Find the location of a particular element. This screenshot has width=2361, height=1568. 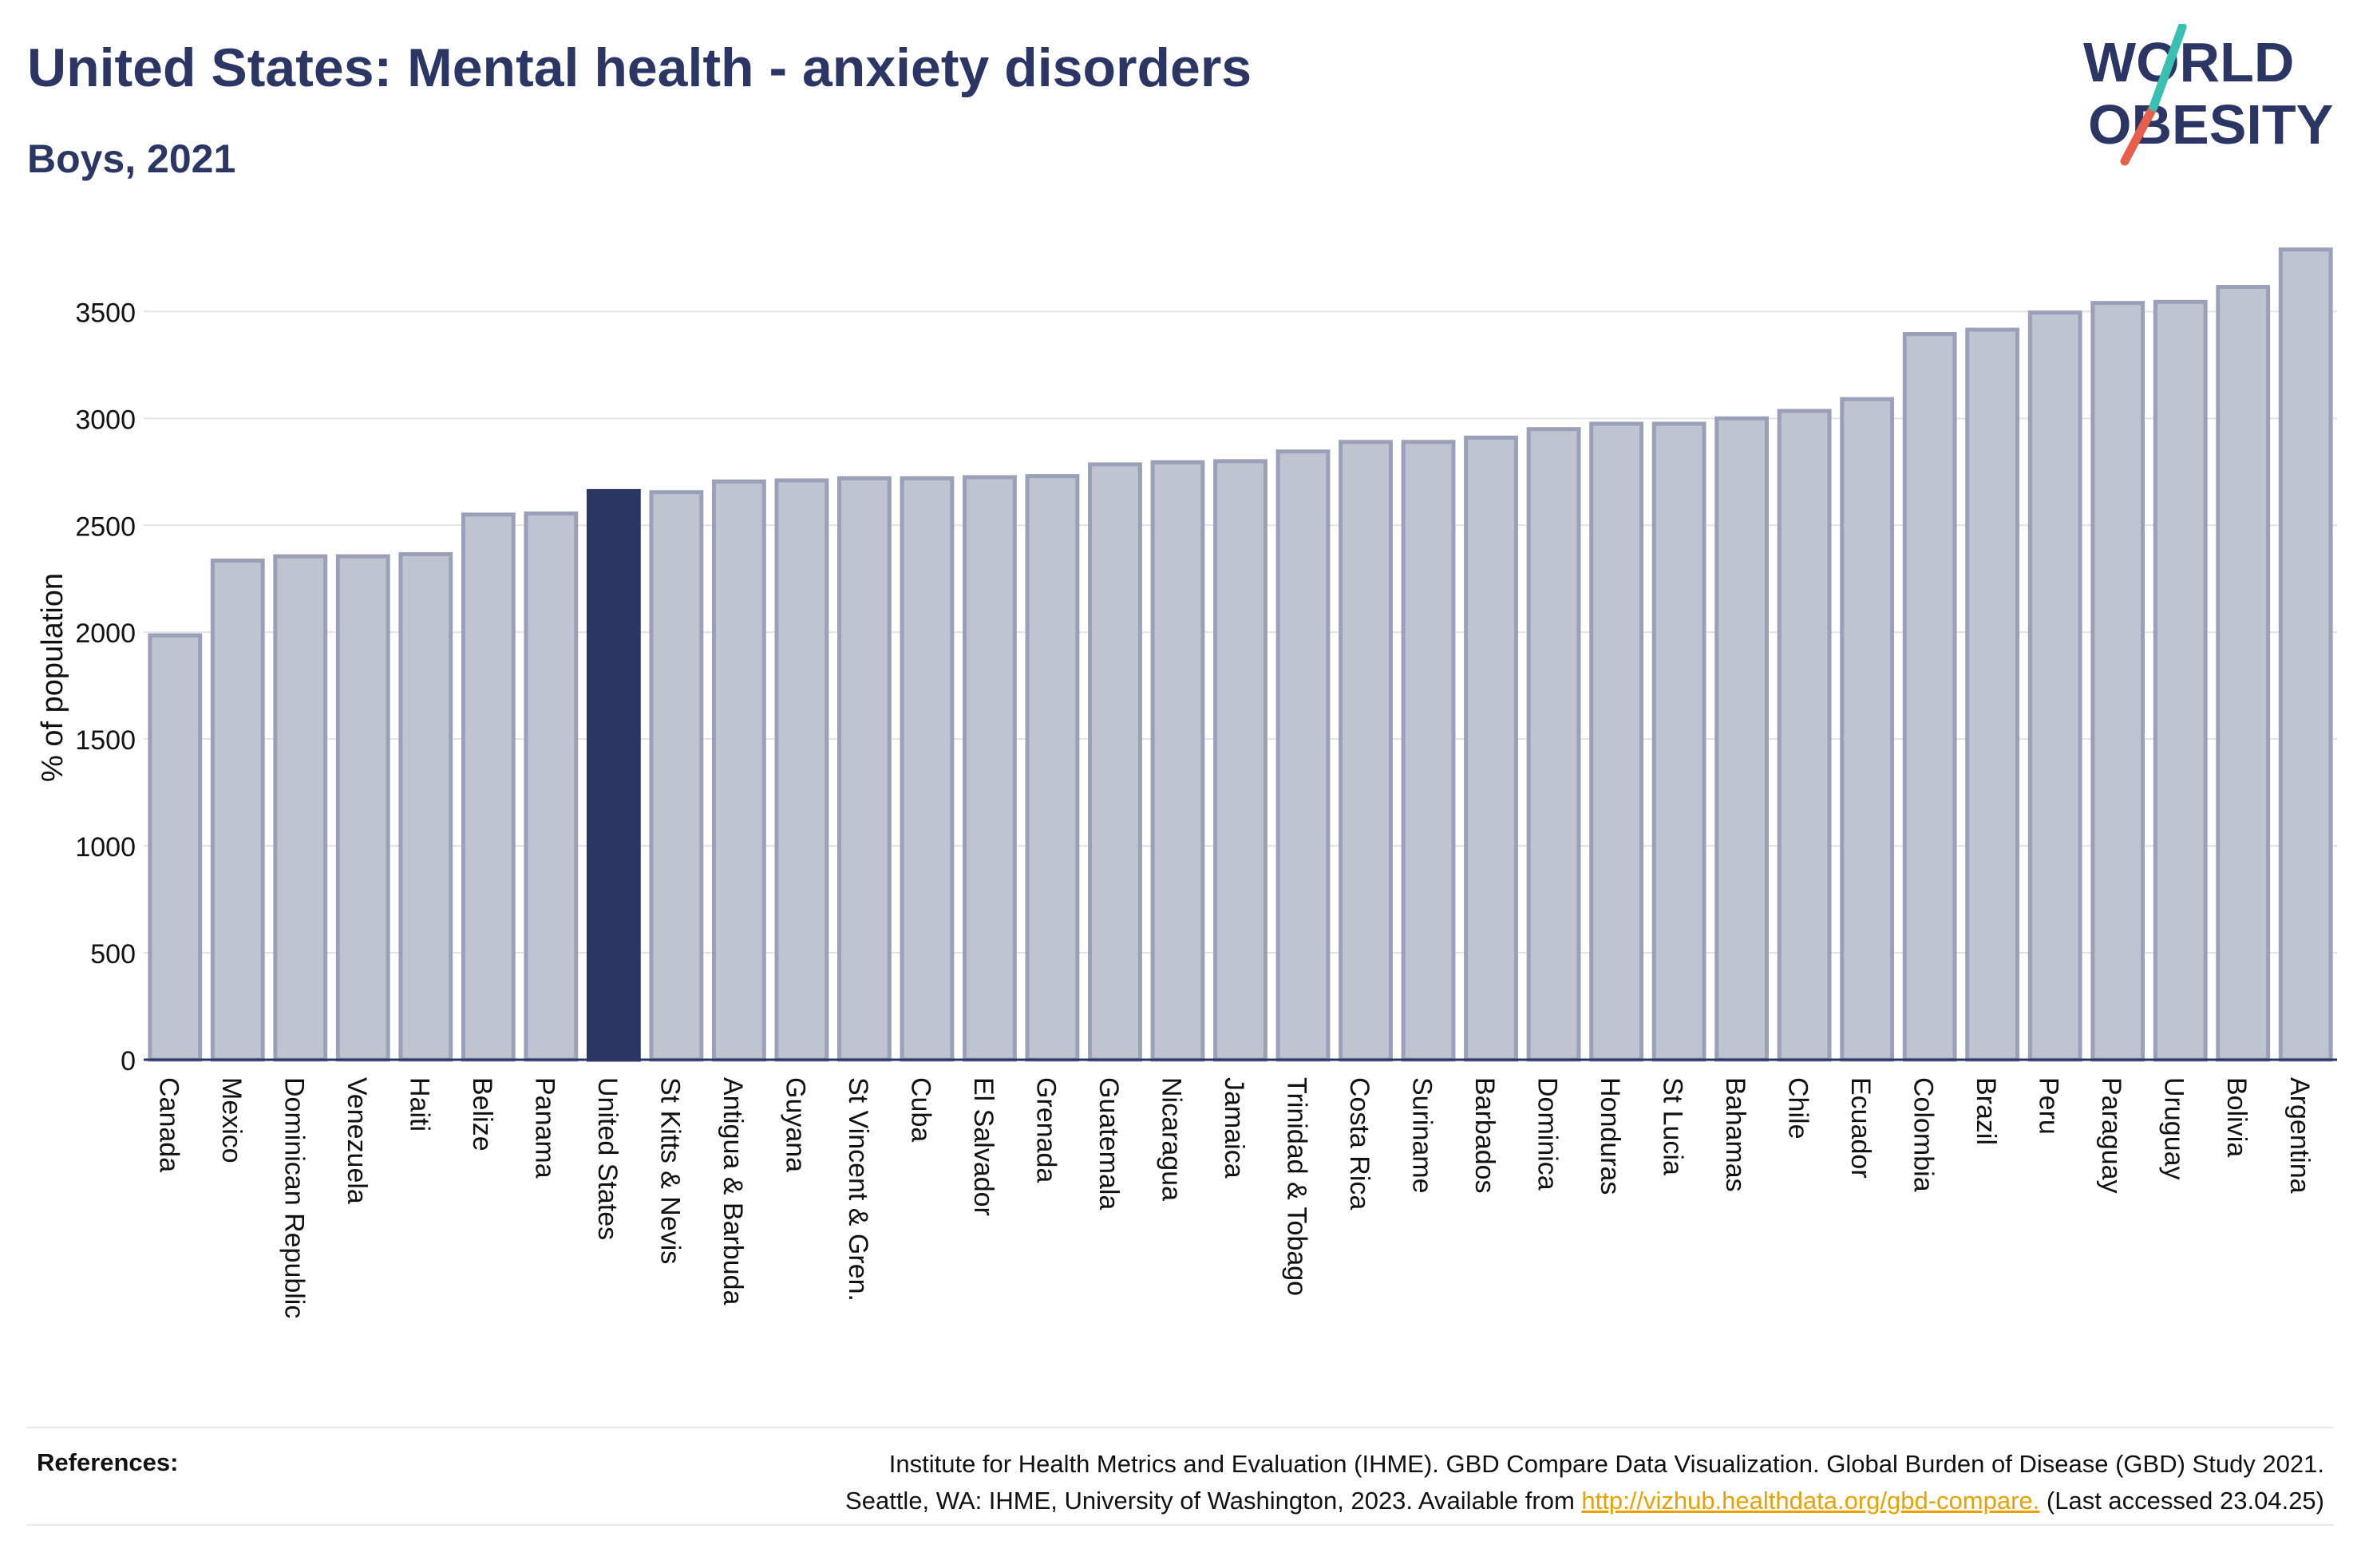

world-obesity-logo: WORLD OBESITY is located at coordinates (2208, 95).